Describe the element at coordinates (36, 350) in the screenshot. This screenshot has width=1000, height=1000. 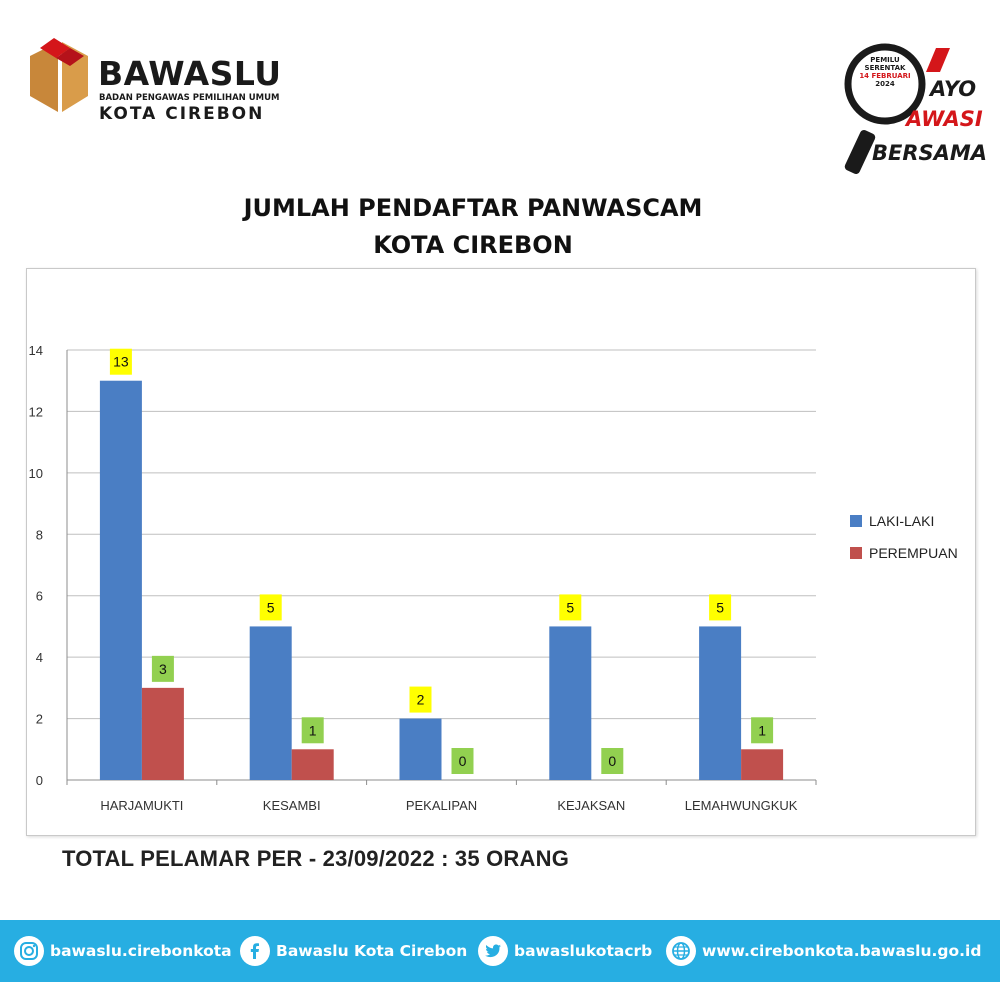
I see `y-tick-label: 14` at that location.